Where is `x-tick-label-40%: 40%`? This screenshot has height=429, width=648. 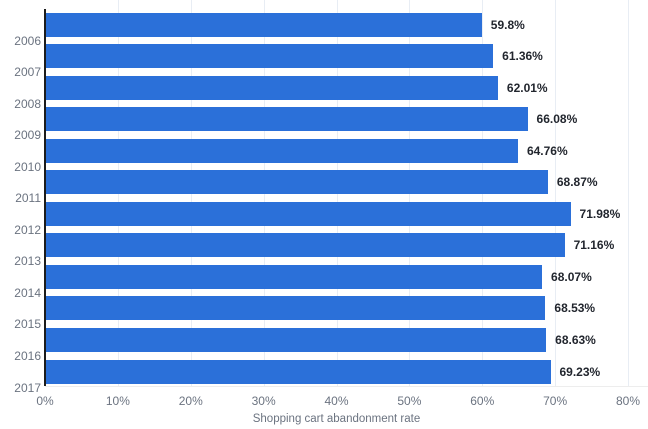 x-tick-label-40%: 40% is located at coordinates (336, 401).